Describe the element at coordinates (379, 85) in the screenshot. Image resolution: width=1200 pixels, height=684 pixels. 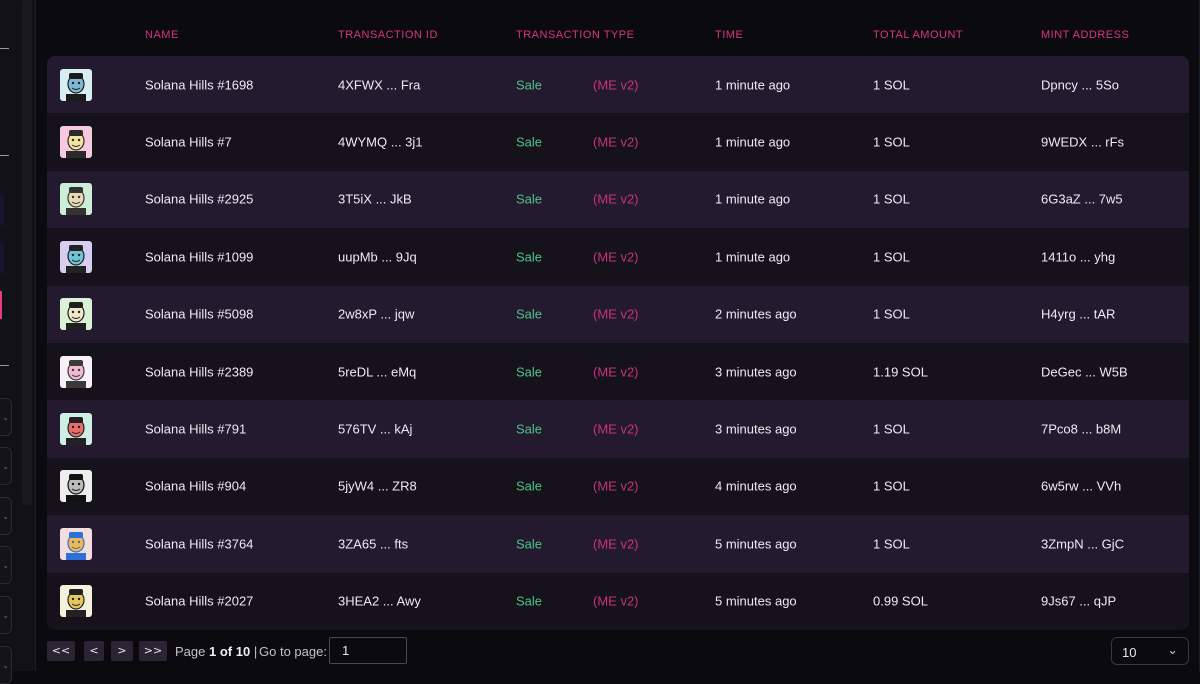
I see `transaction-id-link: 4XFWX ... Fra` at that location.